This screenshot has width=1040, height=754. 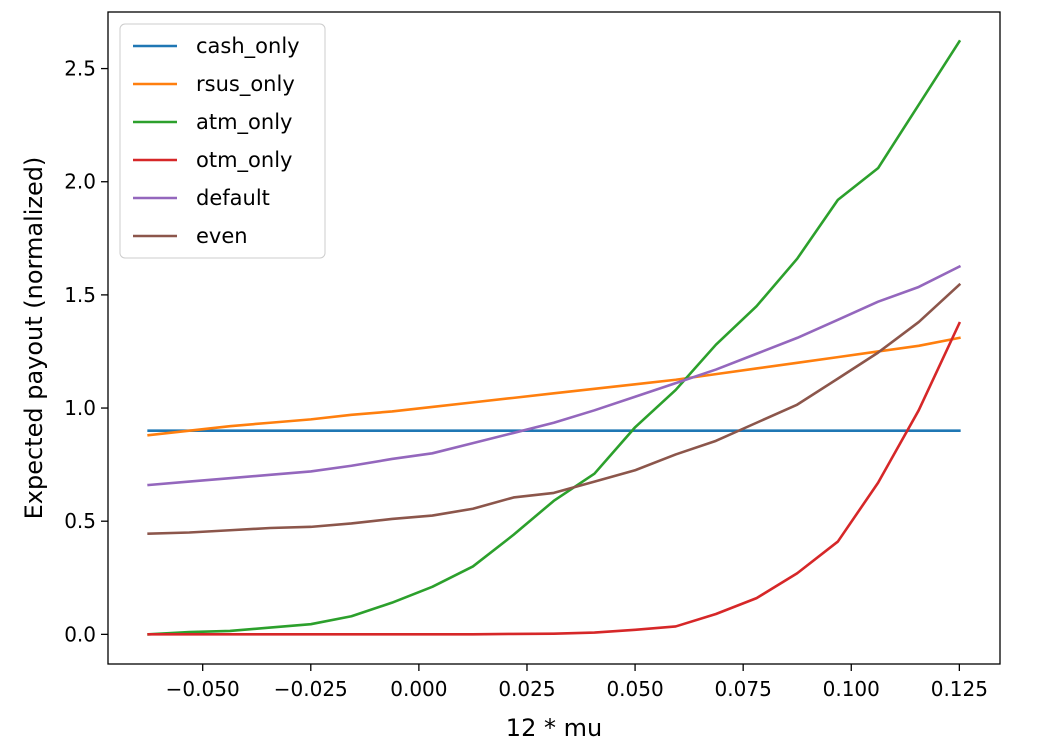 I want to click on y-tick-label: 2.5, so click(x=80, y=69).